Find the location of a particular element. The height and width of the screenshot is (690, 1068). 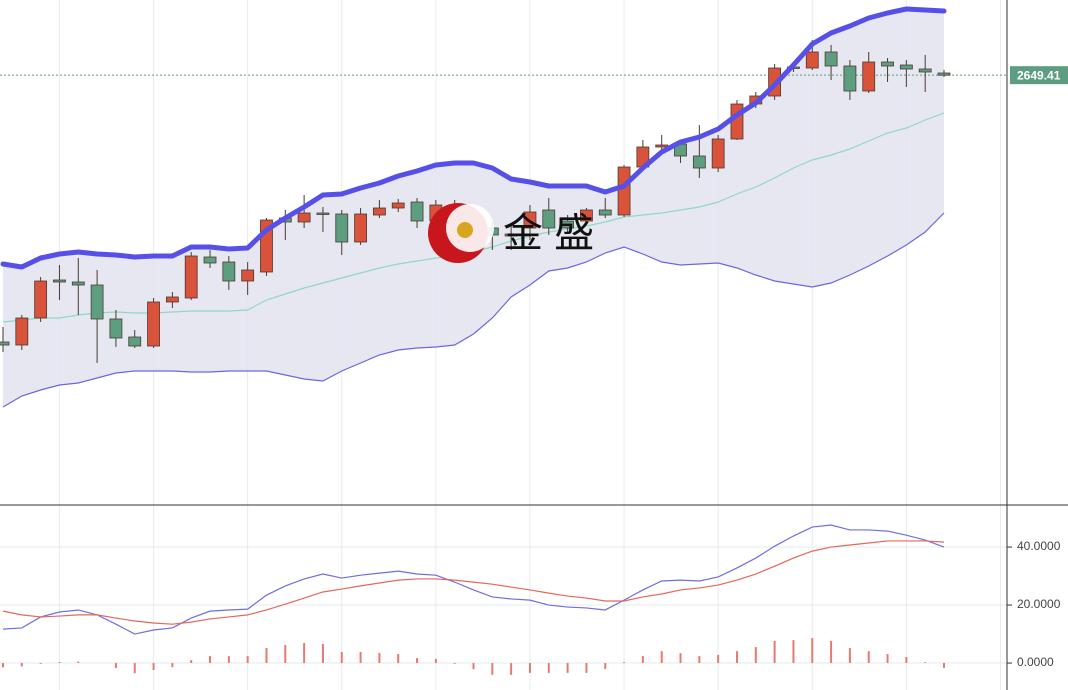

y-tick-label: 0.0000 is located at coordinates (1035, 662).